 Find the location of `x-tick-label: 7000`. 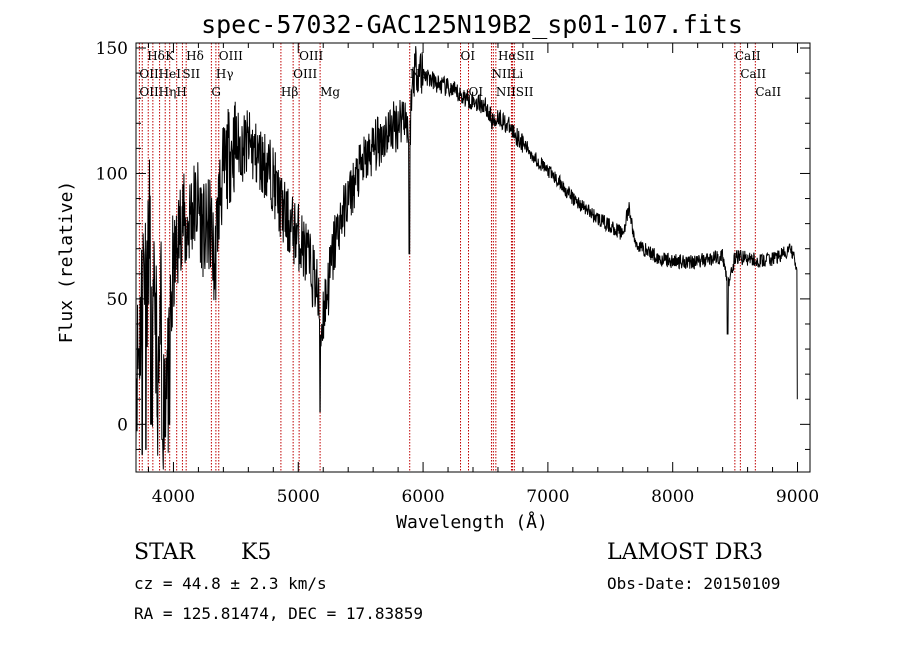

x-tick-label: 7000 is located at coordinates (547, 497).